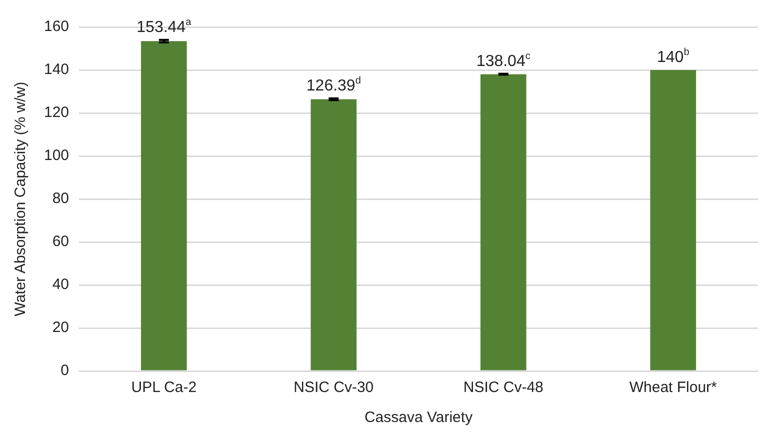 The image size is (774, 439). I want to click on y-axis-title: Water Absorption Capacity (% w/w), so click(21, 199).